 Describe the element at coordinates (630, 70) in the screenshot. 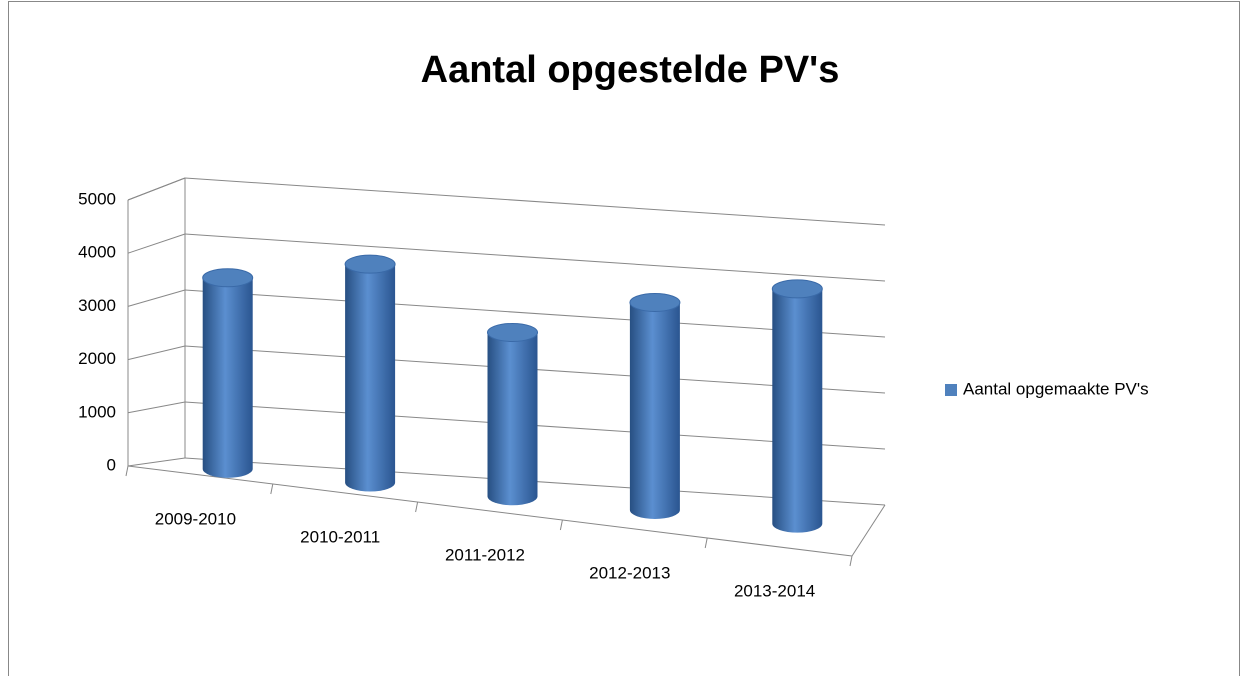

I see `chart-title: Aantal opgestelde PV's` at that location.